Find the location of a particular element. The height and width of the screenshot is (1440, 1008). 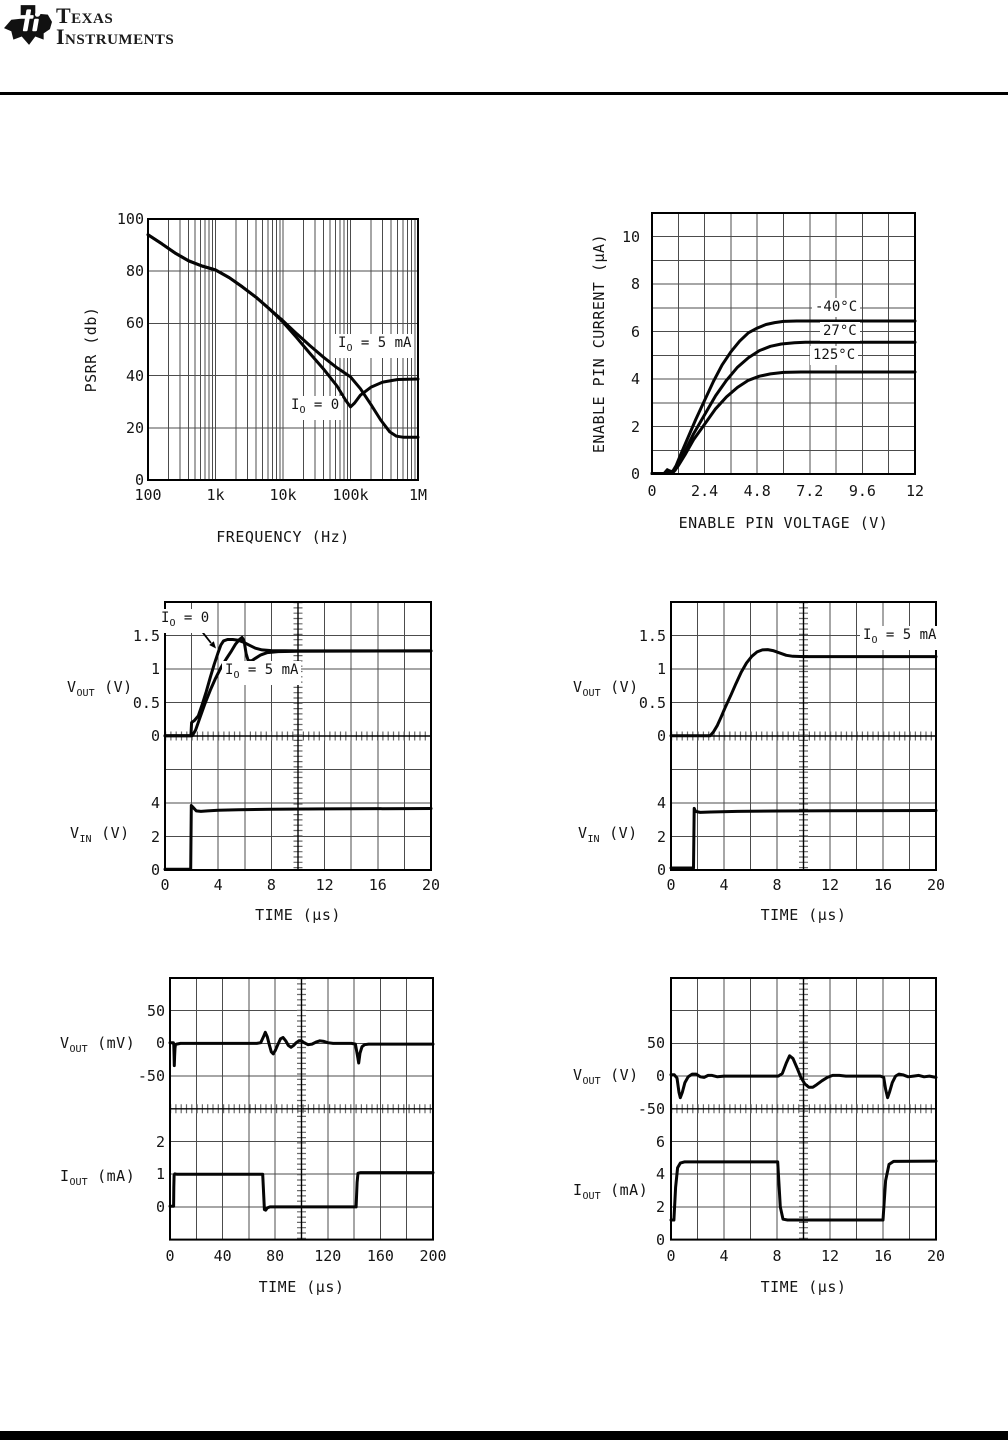

trace-iout is located at coordinates (803, 1190).